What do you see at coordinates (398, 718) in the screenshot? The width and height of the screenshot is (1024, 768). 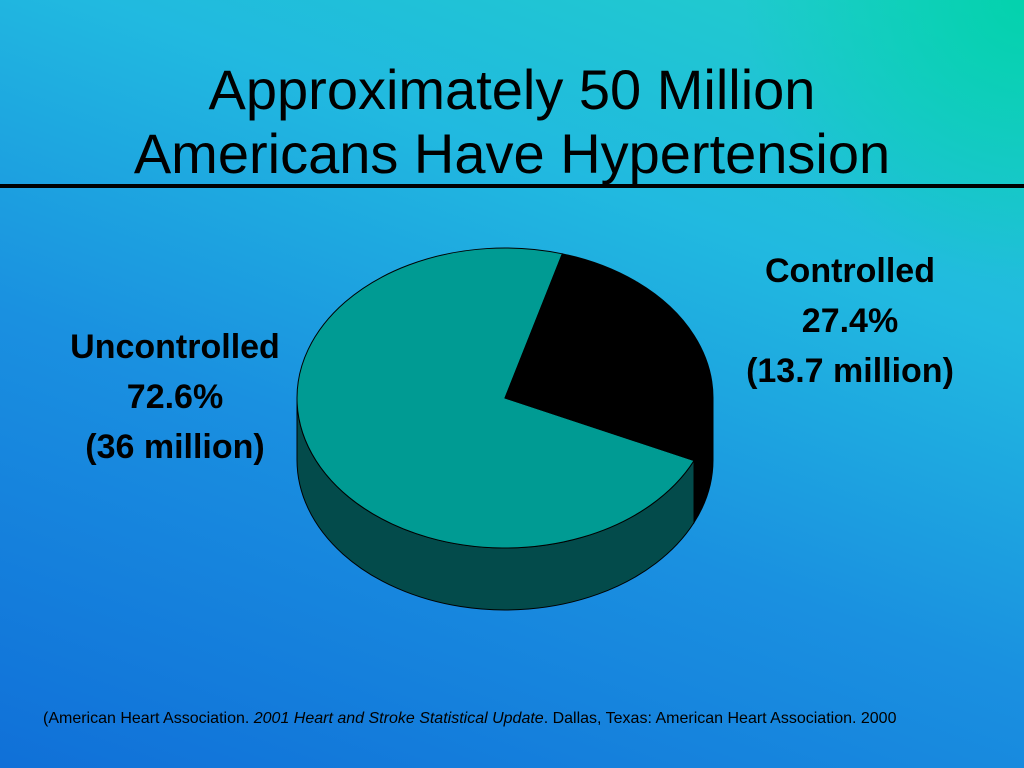 I see `citation-publication: 2001 Heart and Stroke Statistical Update` at bounding box center [398, 718].